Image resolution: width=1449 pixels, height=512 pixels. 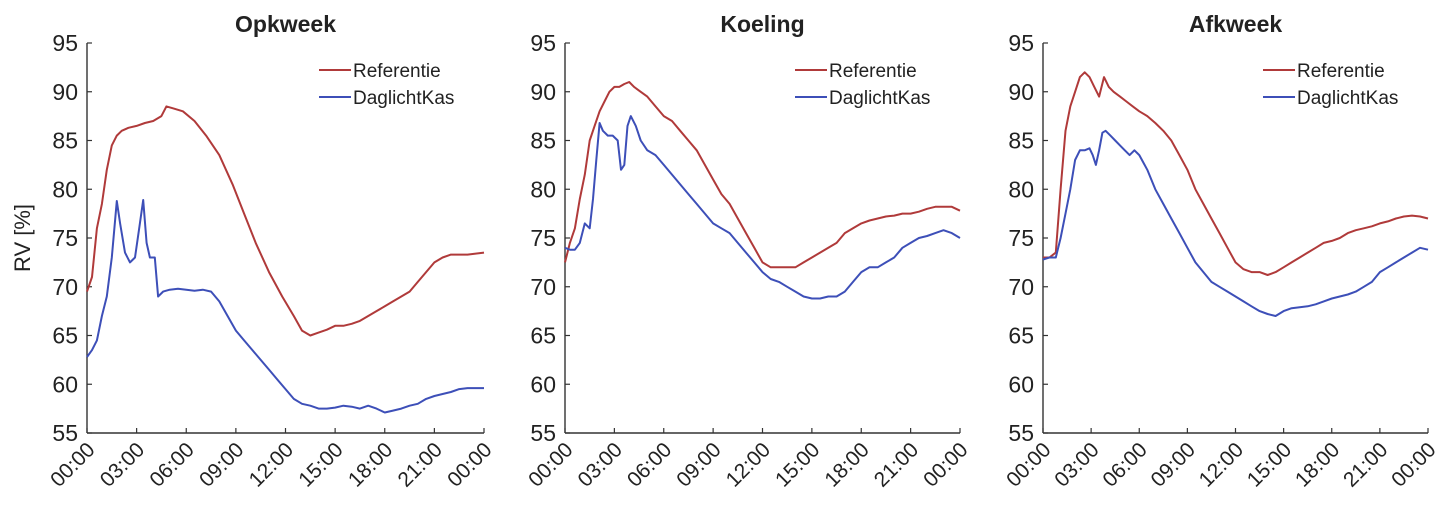 What do you see at coordinates (22, 238) in the screenshot?
I see `y-axis-label: RV [%]` at bounding box center [22, 238].